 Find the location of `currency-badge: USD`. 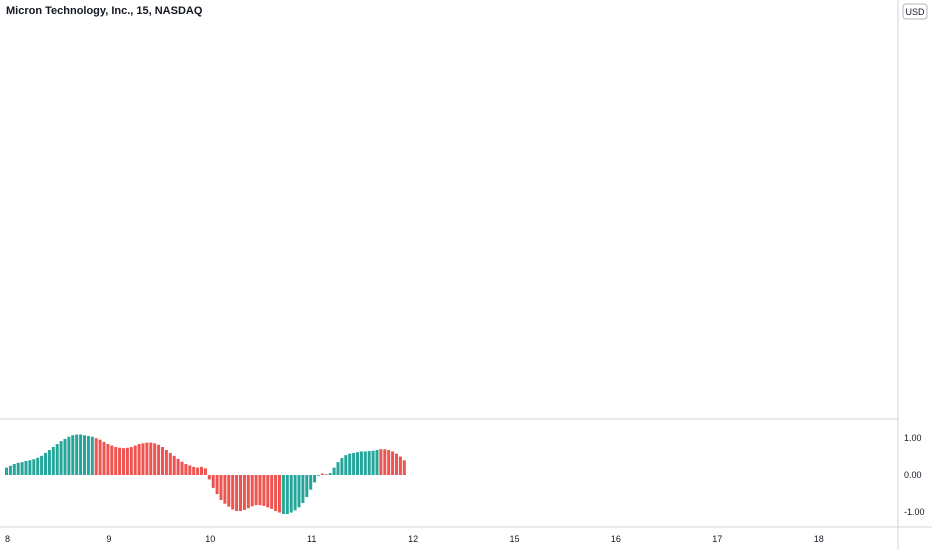

currency-badge: USD is located at coordinates (915, 11).